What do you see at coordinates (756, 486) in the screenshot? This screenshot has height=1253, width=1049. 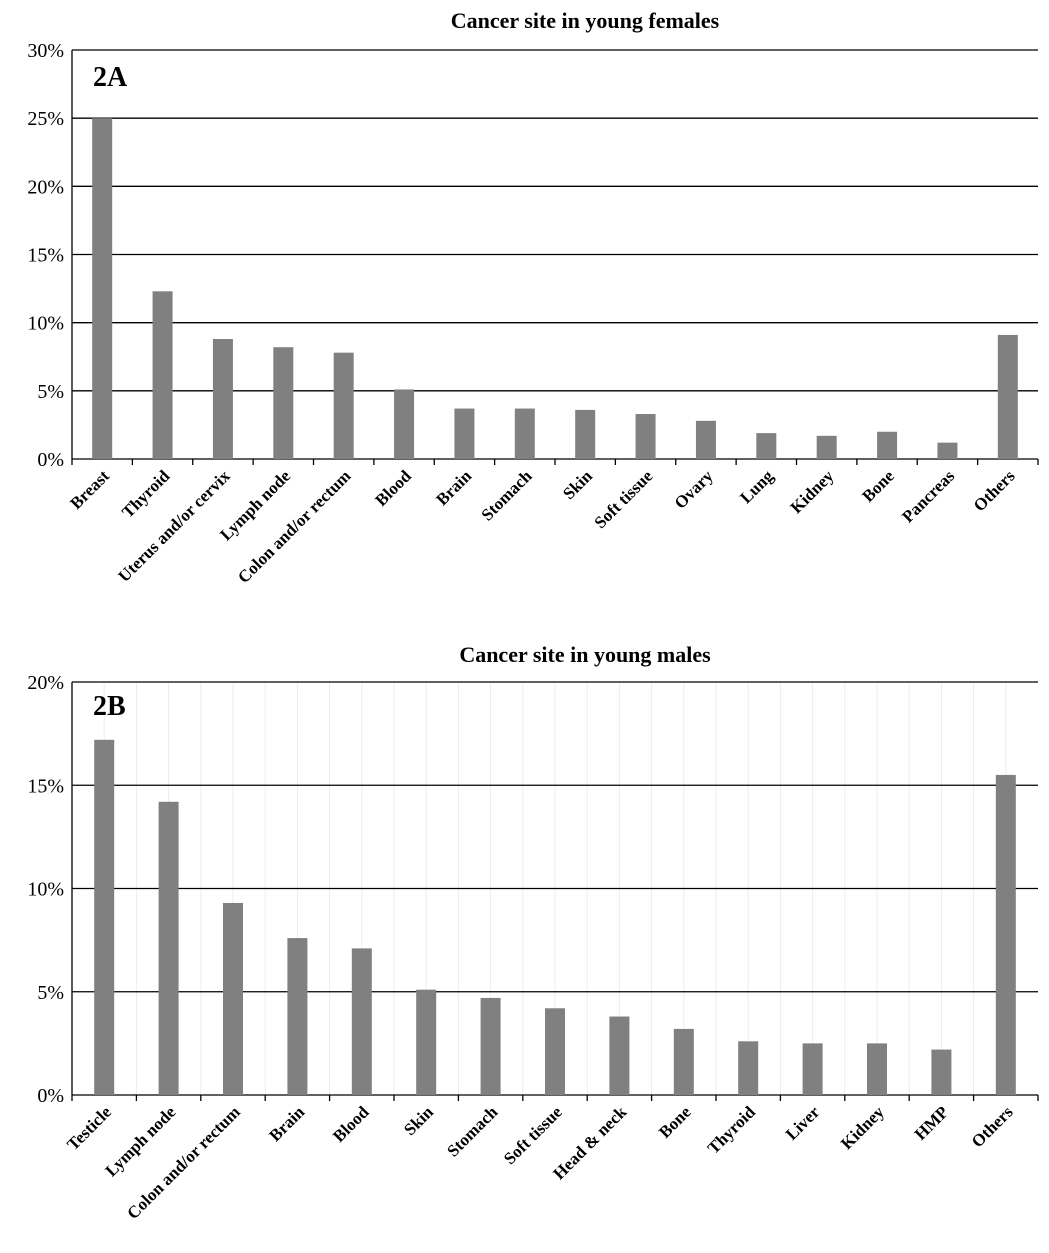 I see `x-tick-label: Lung` at bounding box center [756, 486].